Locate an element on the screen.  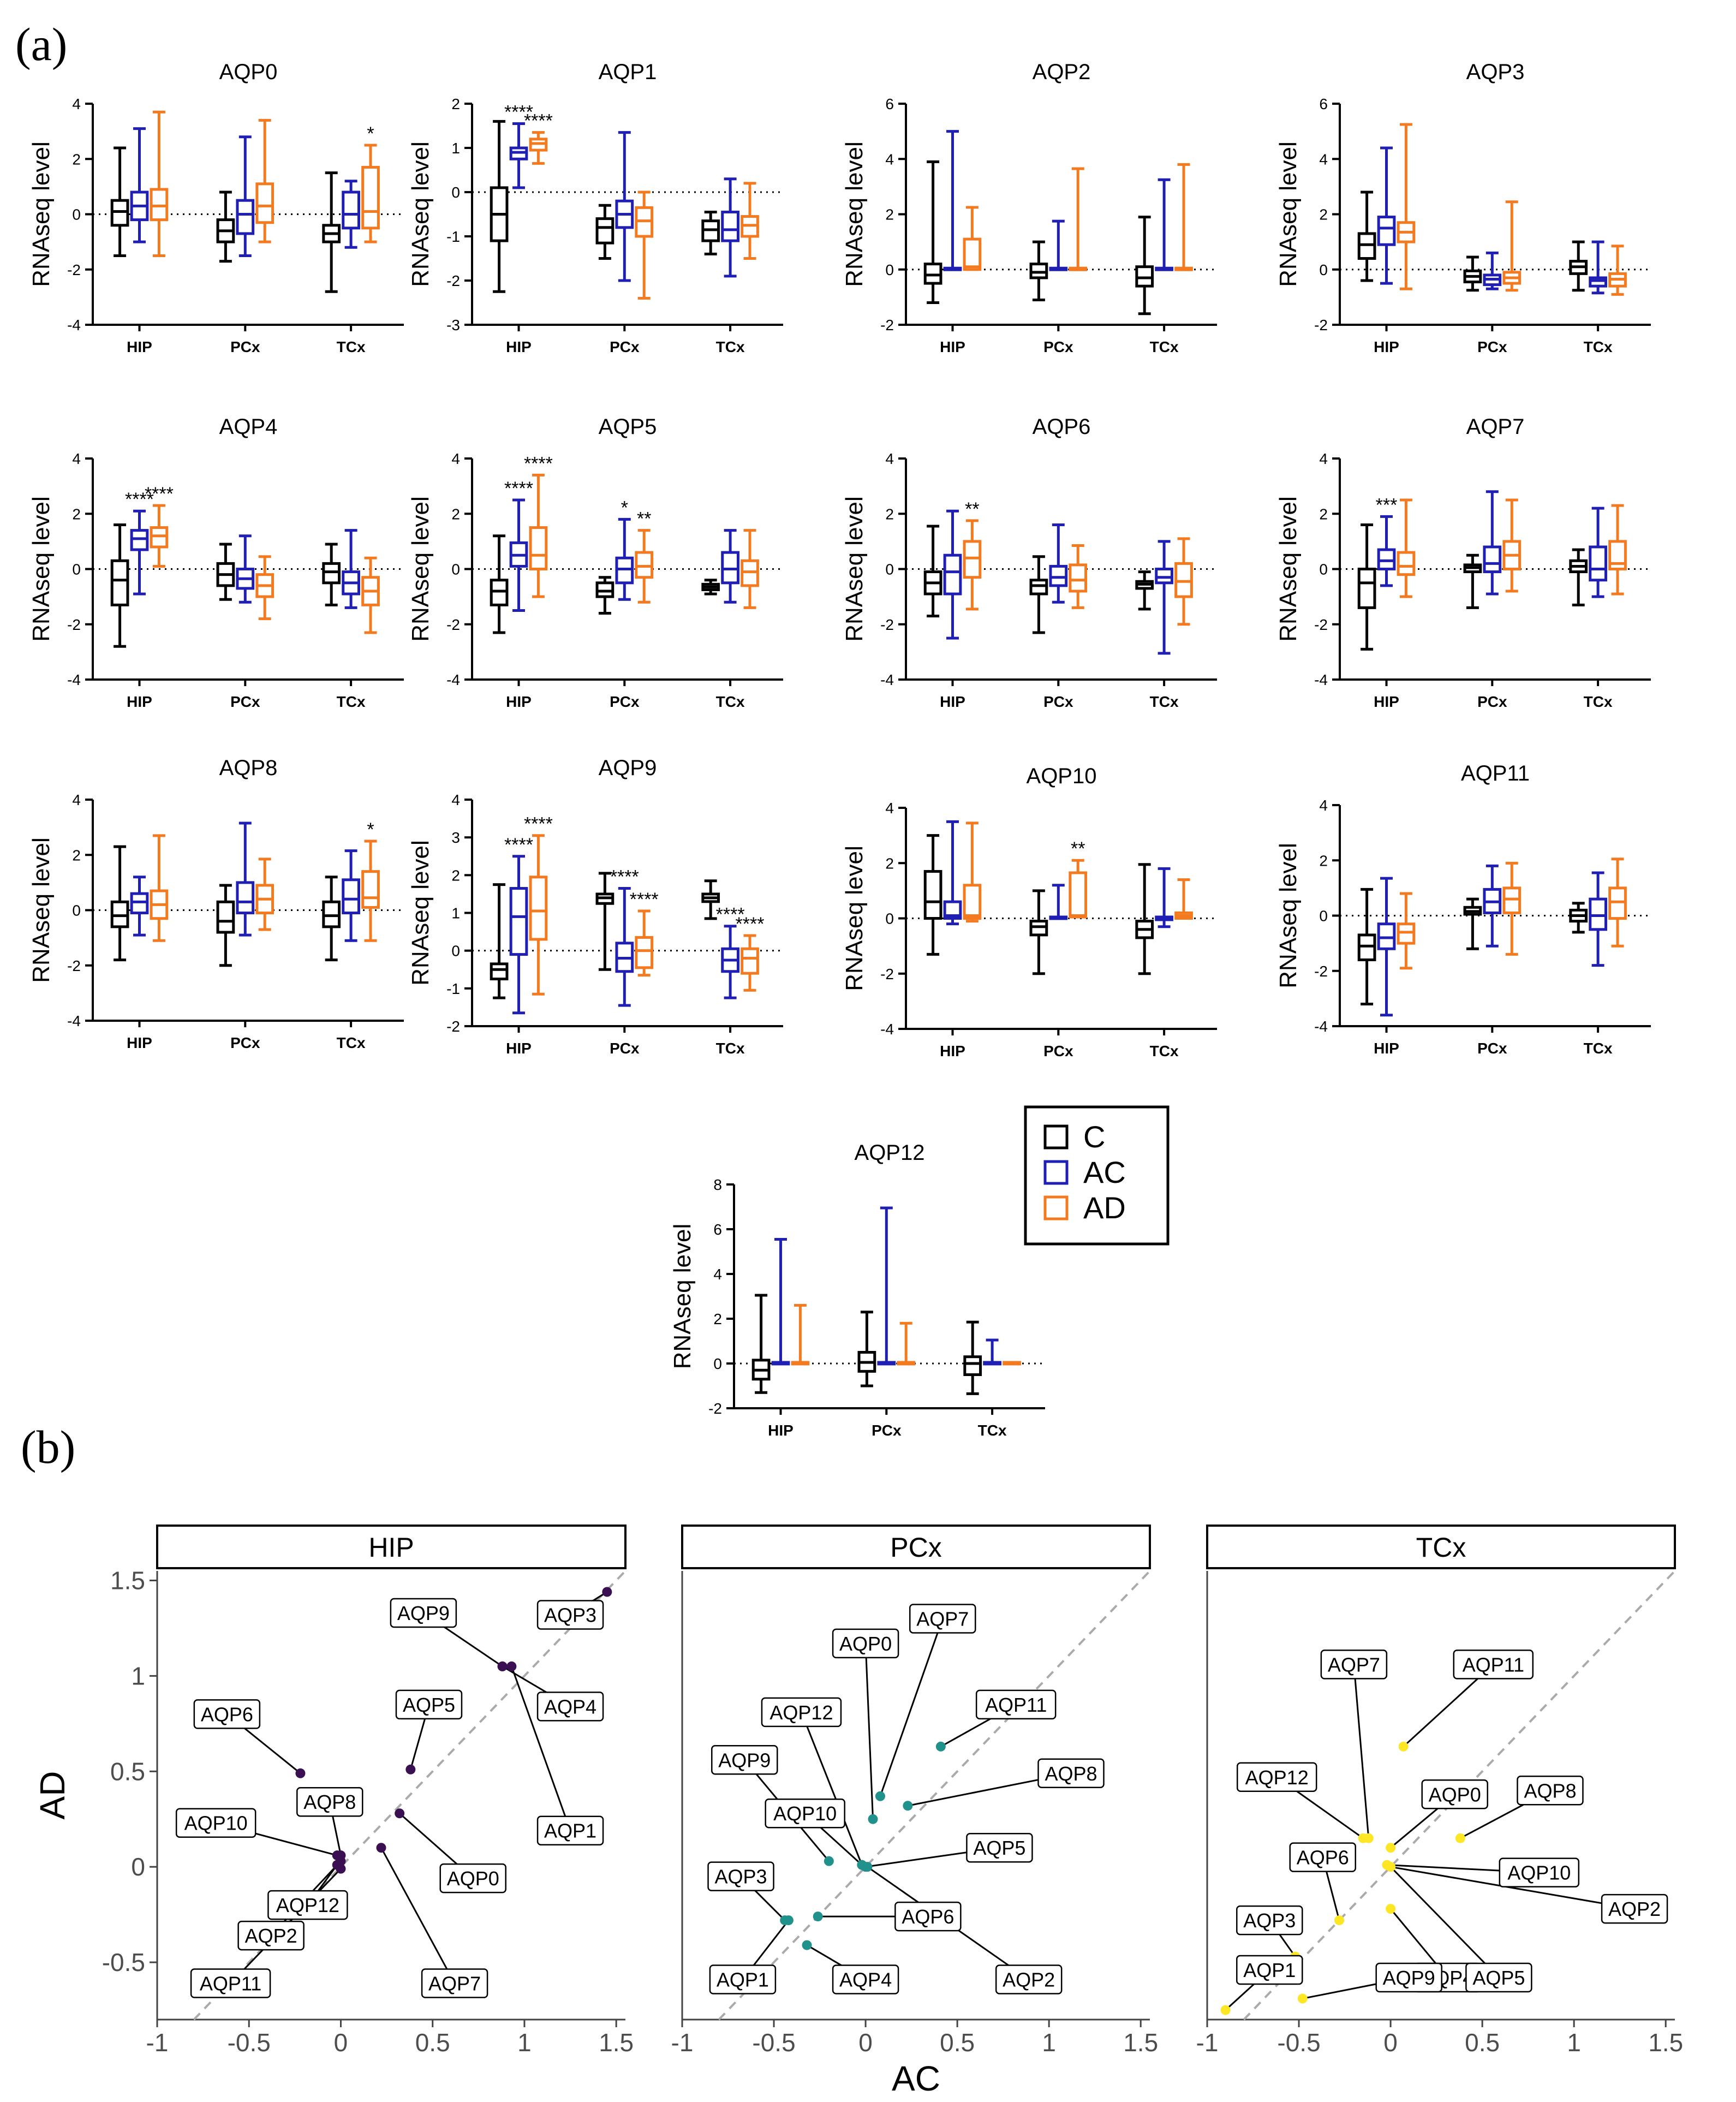
point-label: AQP2 is located at coordinates (271, 1936).